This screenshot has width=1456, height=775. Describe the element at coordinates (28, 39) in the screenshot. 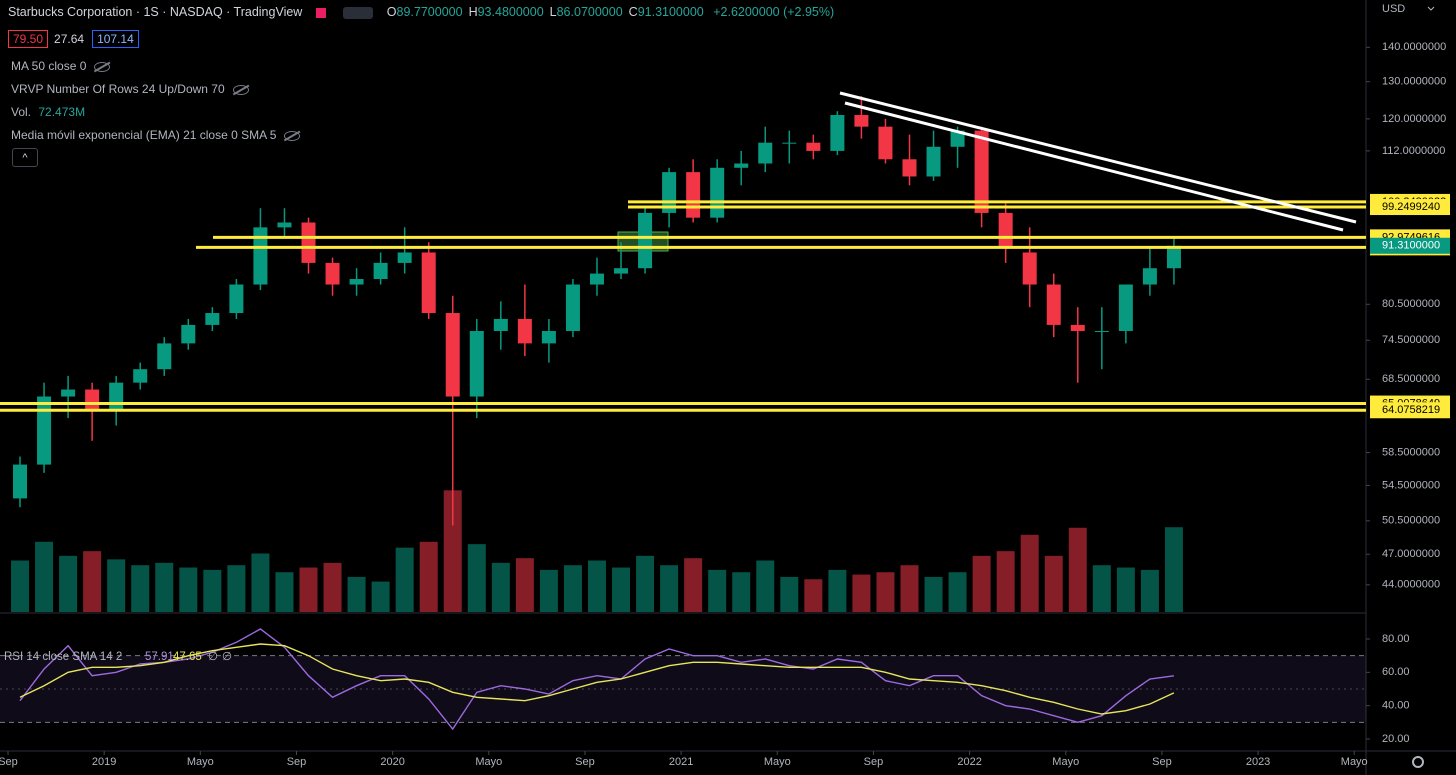

I see `price-box: 79.50` at that location.